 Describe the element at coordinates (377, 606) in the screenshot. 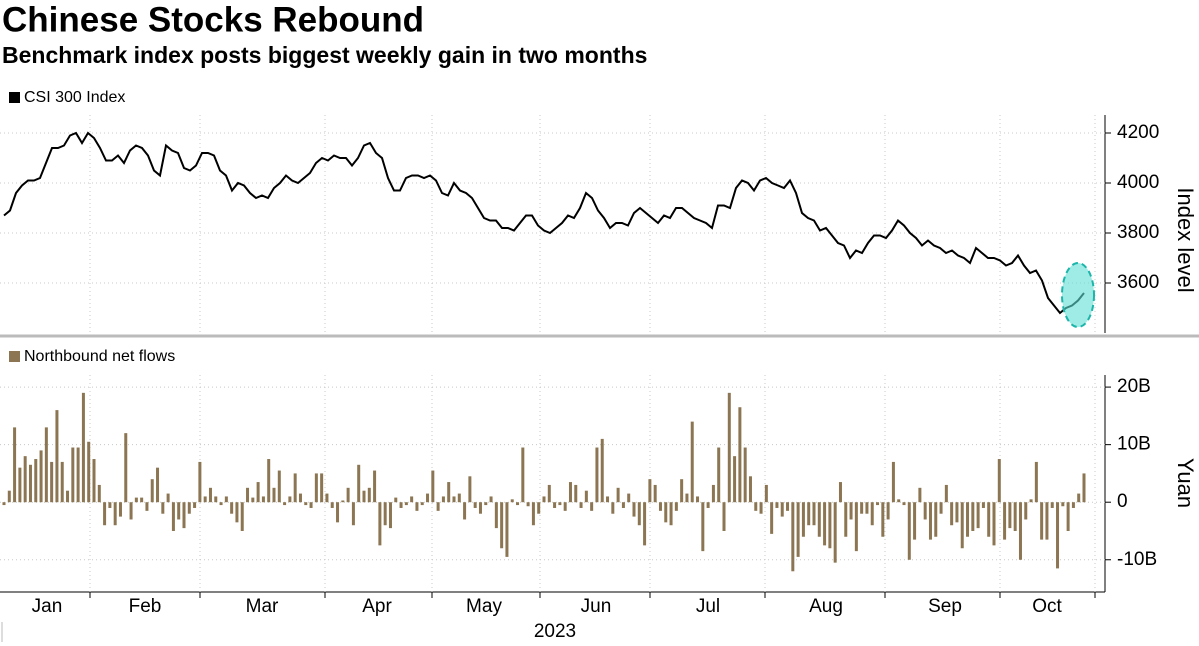

I see `x-tick-label: Apr` at that location.